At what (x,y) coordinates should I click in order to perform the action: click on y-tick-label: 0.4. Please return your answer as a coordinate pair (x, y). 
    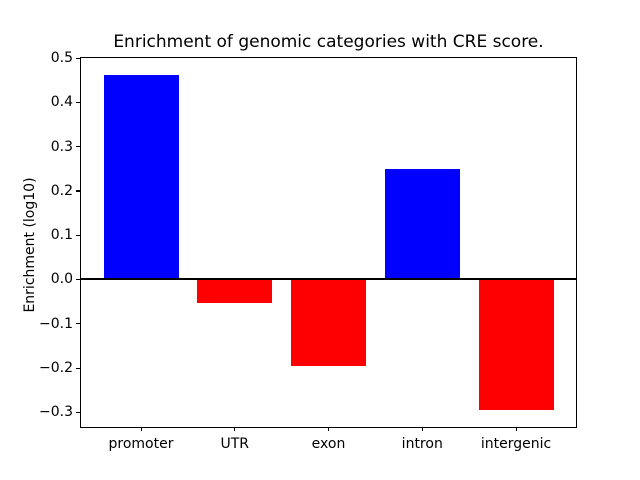
    Looking at the image, I should click on (61, 102).